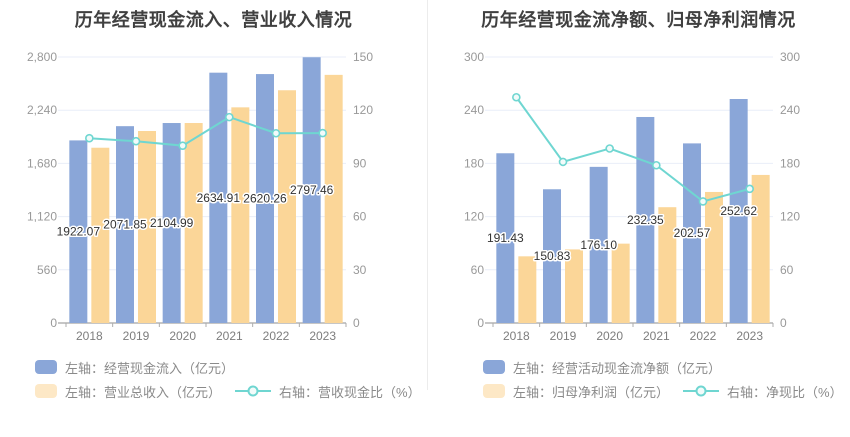 This screenshot has width=850, height=437. What do you see at coordinates (478, 270) in the screenshot?
I see `left-axis-tick-label: 60` at bounding box center [478, 270].